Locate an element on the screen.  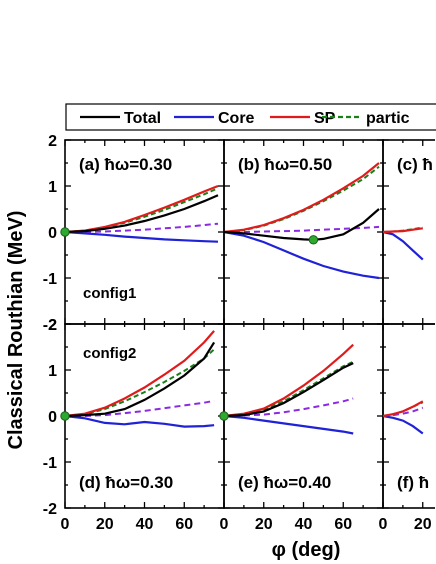
panel-label: (f) ħ is located at coordinates (413, 482).